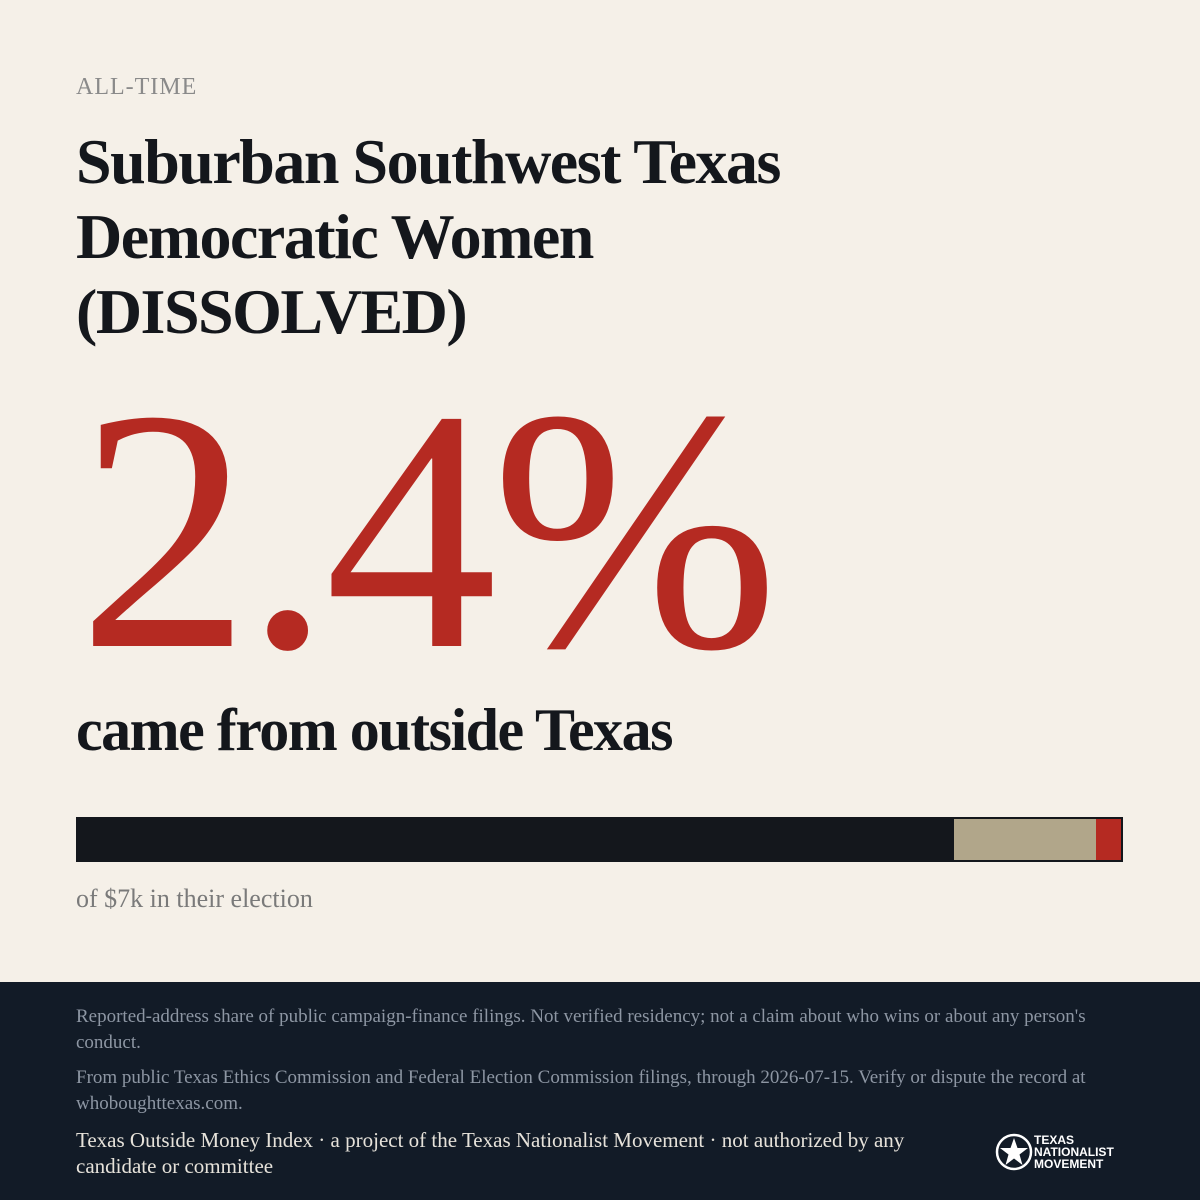 This screenshot has height=1200, width=1200. I want to click on caption: of $7k in their election, so click(194, 898).